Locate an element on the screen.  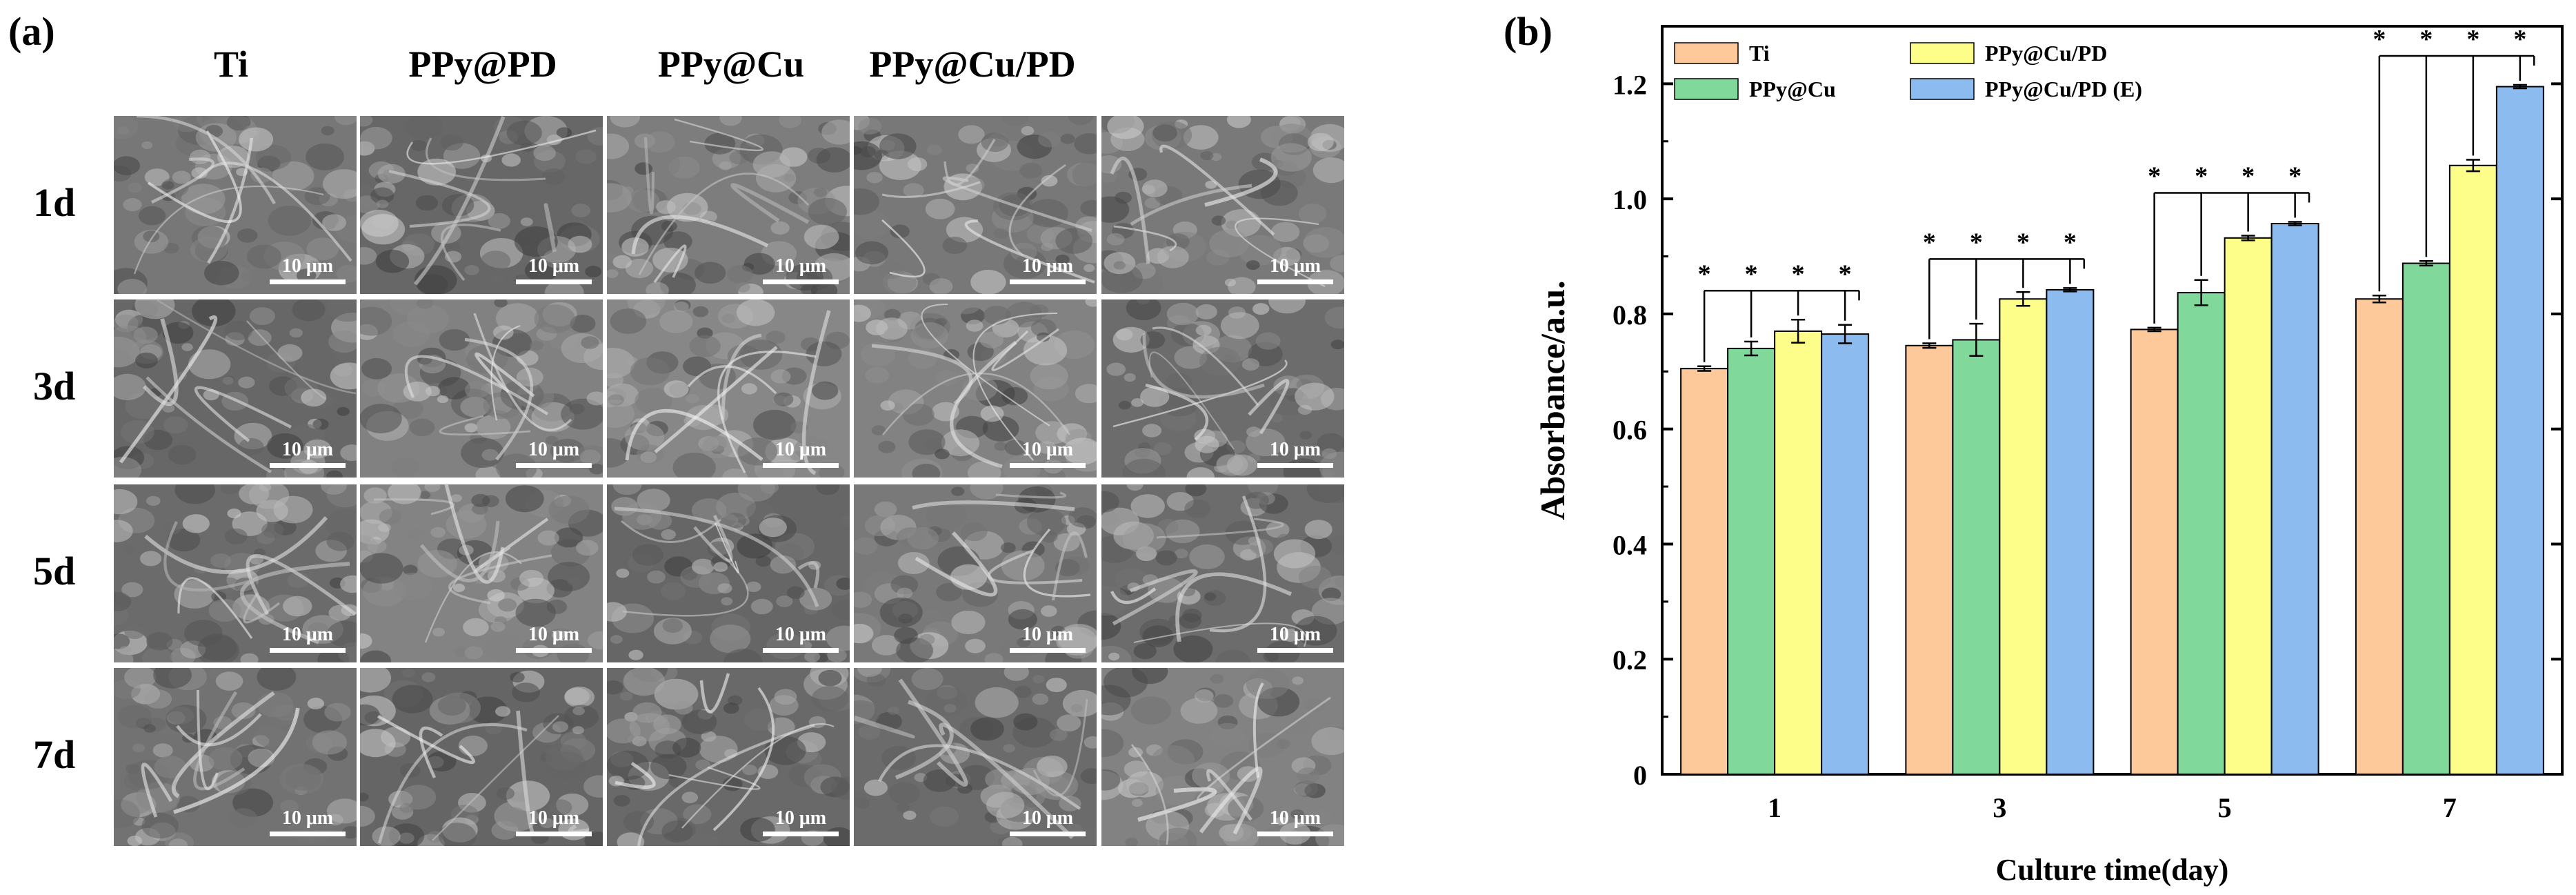
y-tick-label: 1.0 is located at coordinates (1630, 199).